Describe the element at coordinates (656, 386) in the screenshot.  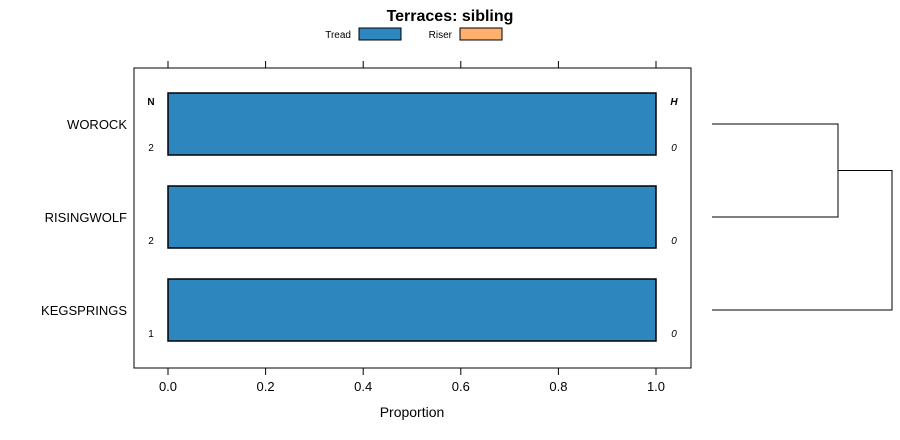
I see `x-tick-label: 1.0` at that location.